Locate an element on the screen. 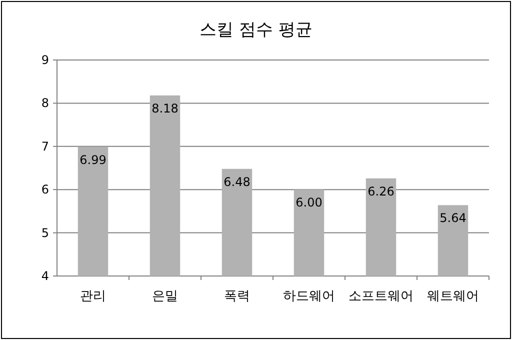  data-label: 6.99 is located at coordinates (93, 159).